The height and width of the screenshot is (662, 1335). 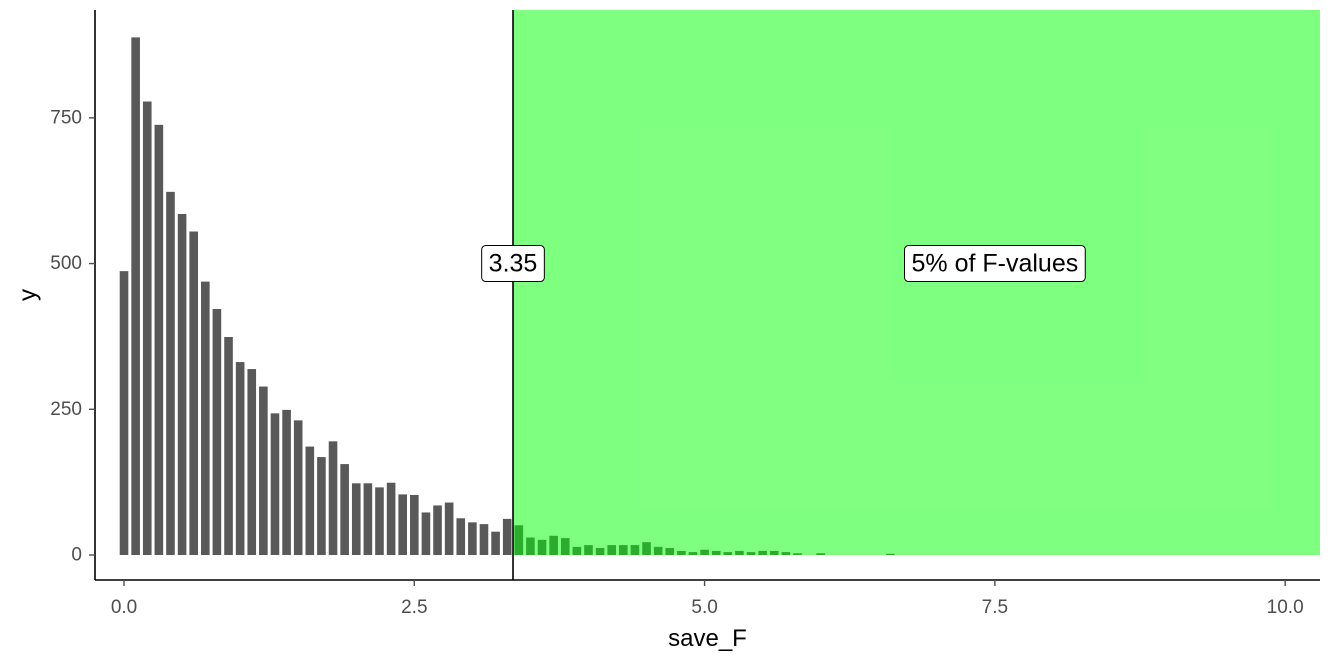 What do you see at coordinates (707, 638) in the screenshot?
I see `x-axis-title: save_F` at bounding box center [707, 638].